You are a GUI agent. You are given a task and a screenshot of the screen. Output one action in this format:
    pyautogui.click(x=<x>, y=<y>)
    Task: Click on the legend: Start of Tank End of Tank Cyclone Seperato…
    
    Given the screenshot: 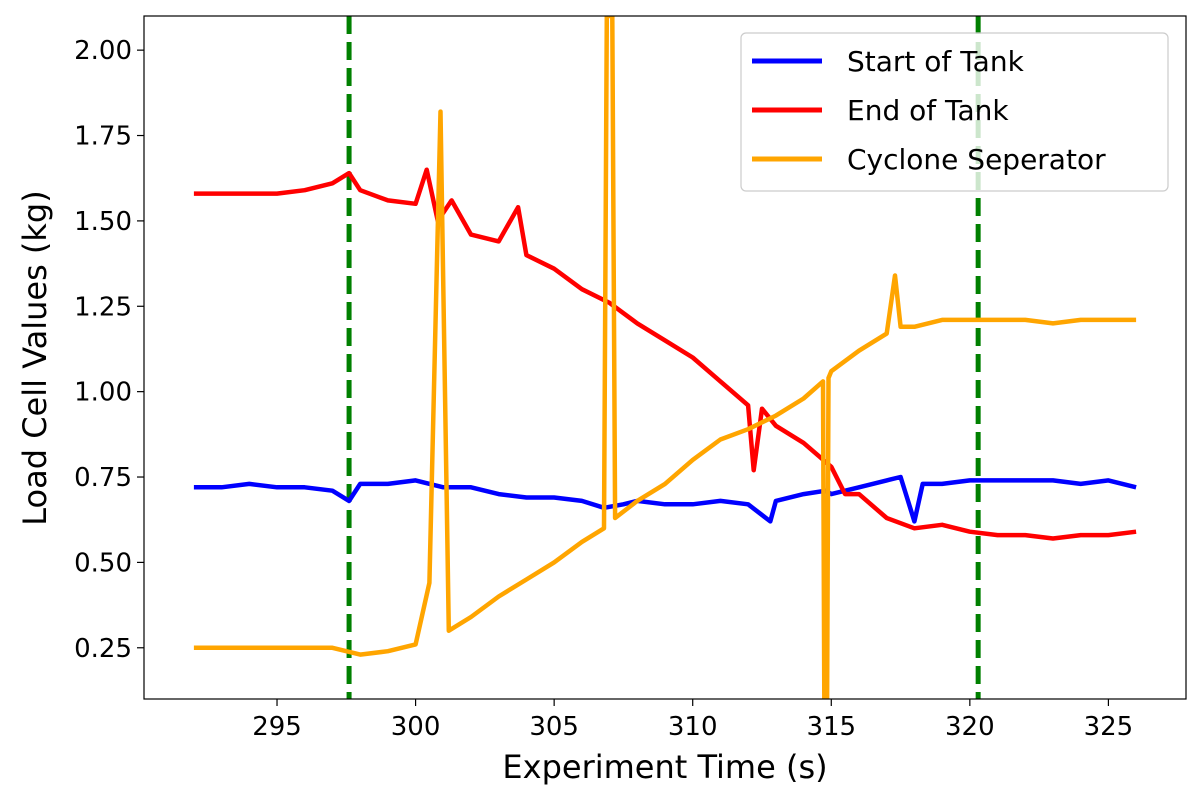 What is the action you would take?
    pyautogui.click(x=954, y=112)
    